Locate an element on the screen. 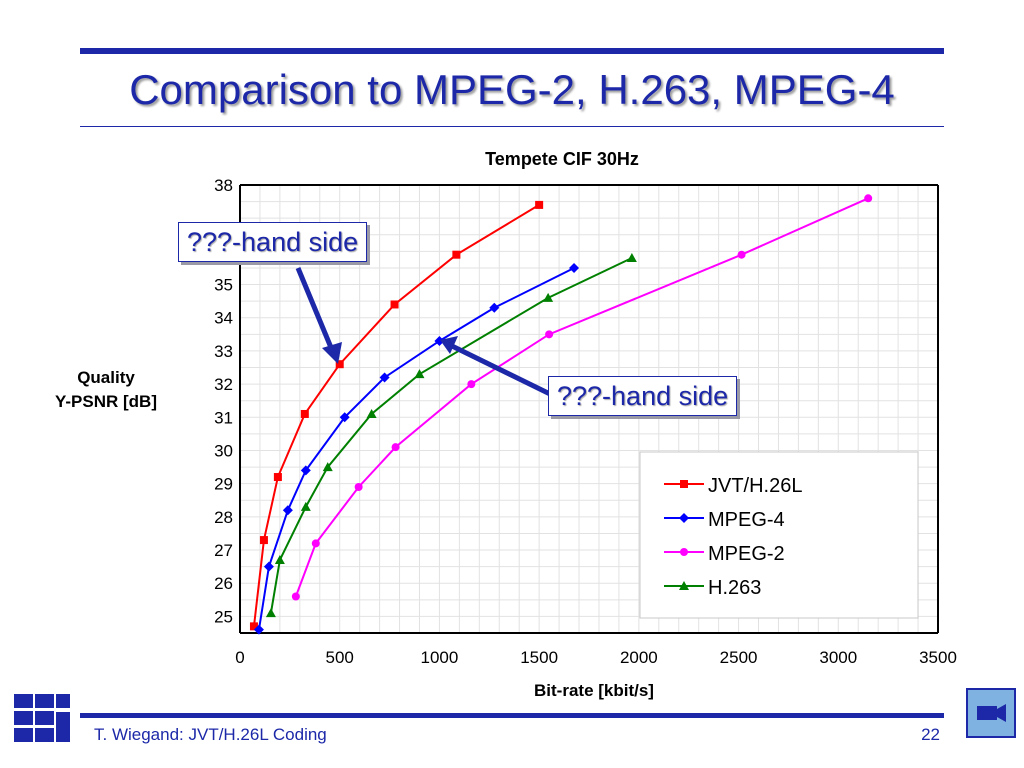  x-tick-label: 0 is located at coordinates (239, 657).